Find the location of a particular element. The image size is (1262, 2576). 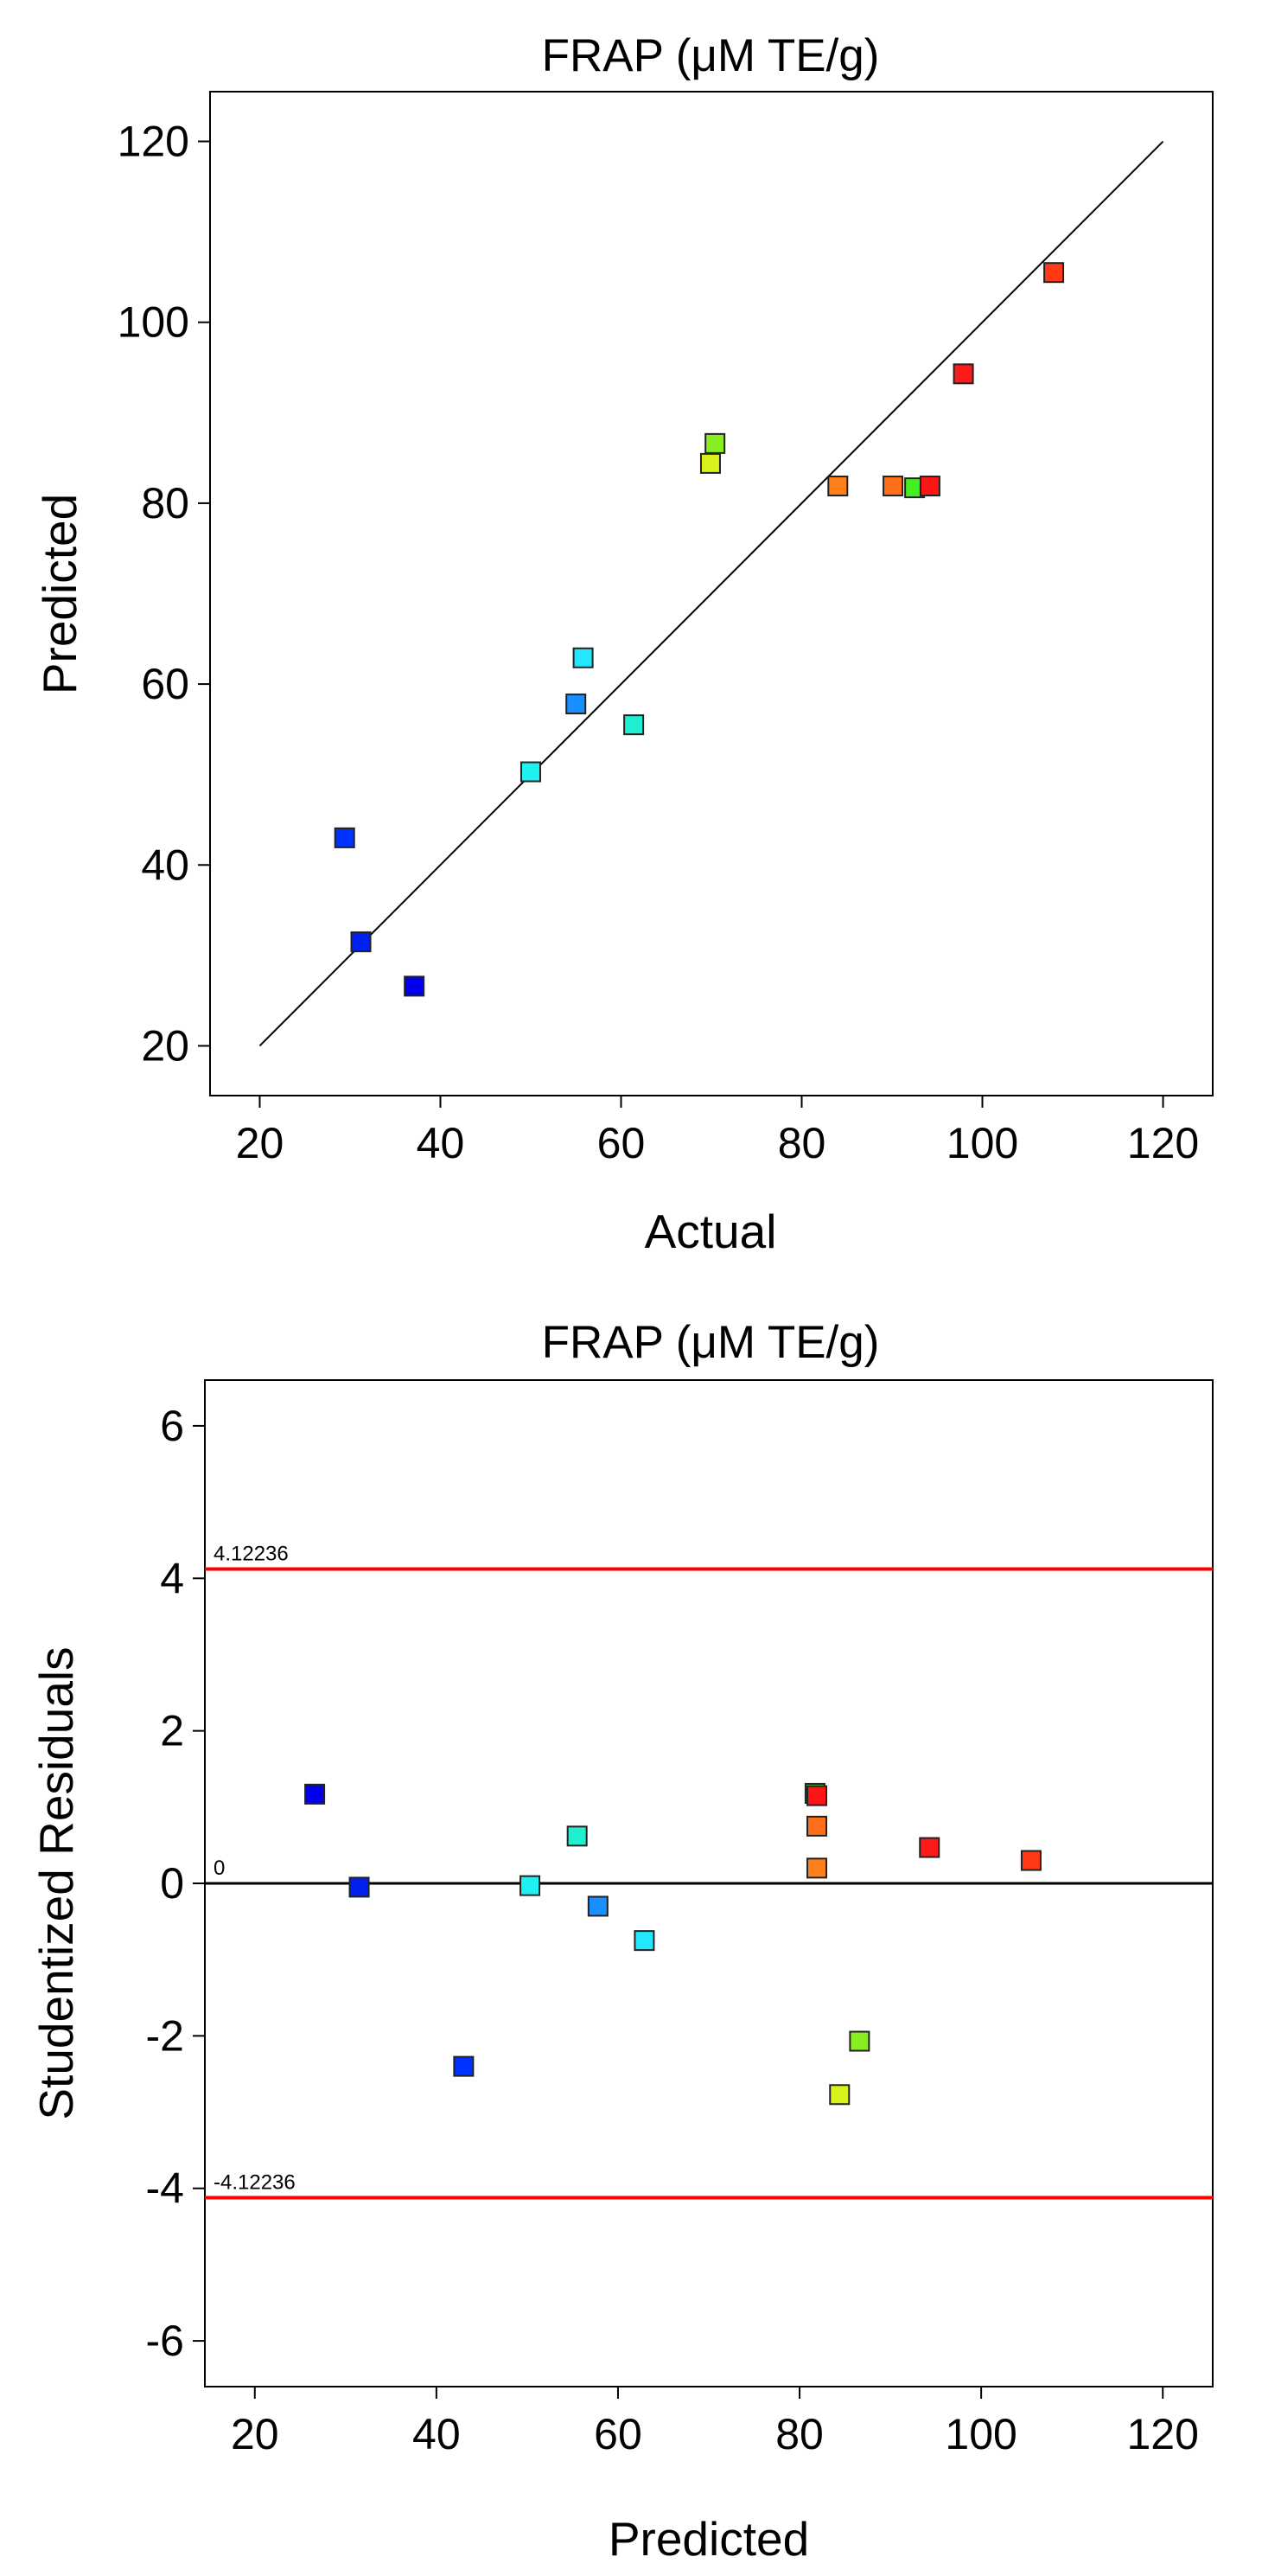

y-tick-label: 80 is located at coordinates (165, 503).